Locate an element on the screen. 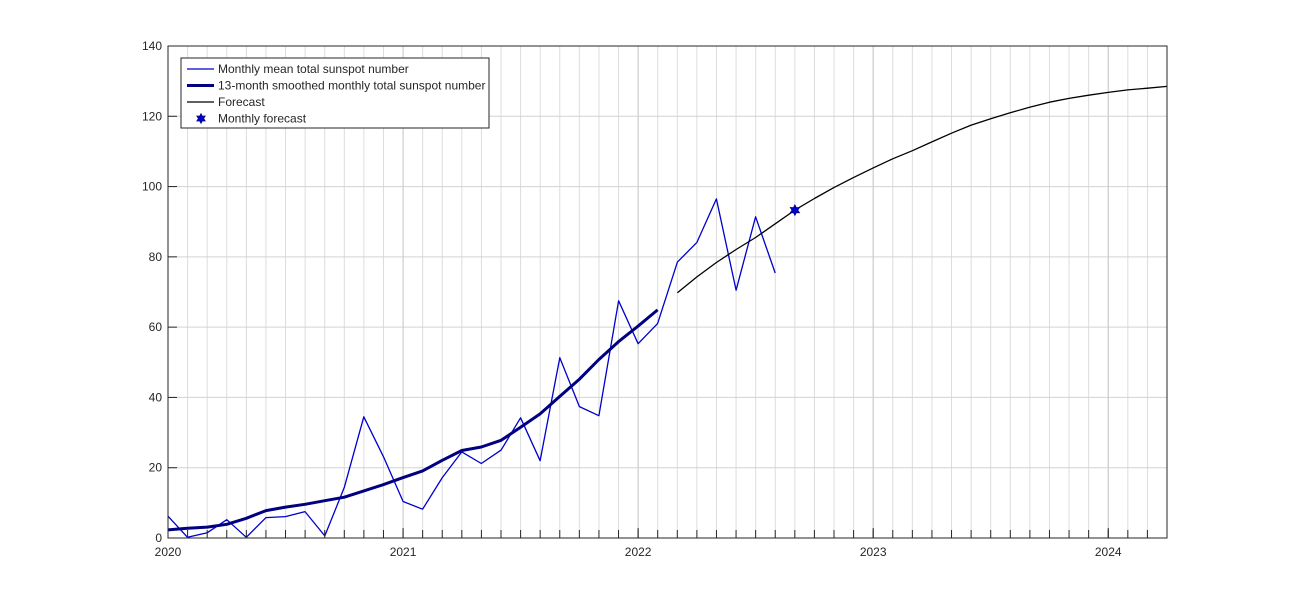  monthly-forecast-marker is located at coordinates (795, 210).